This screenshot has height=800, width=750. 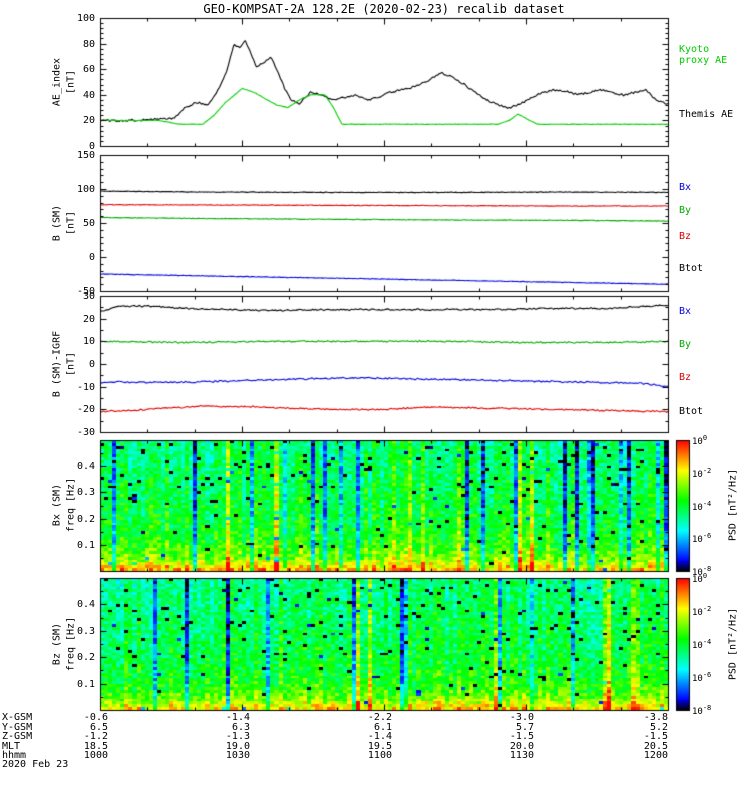 I want to click on ephemeris-value: -1.2, so click(x=95, y=736).